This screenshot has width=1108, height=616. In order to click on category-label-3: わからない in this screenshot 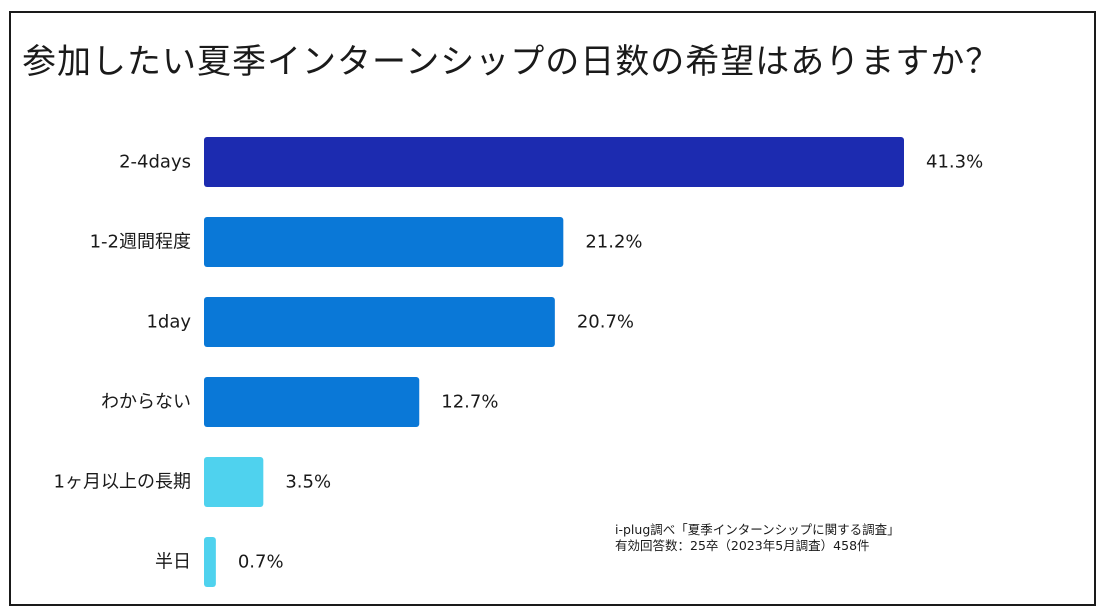, I will do `click(146, 402)`.